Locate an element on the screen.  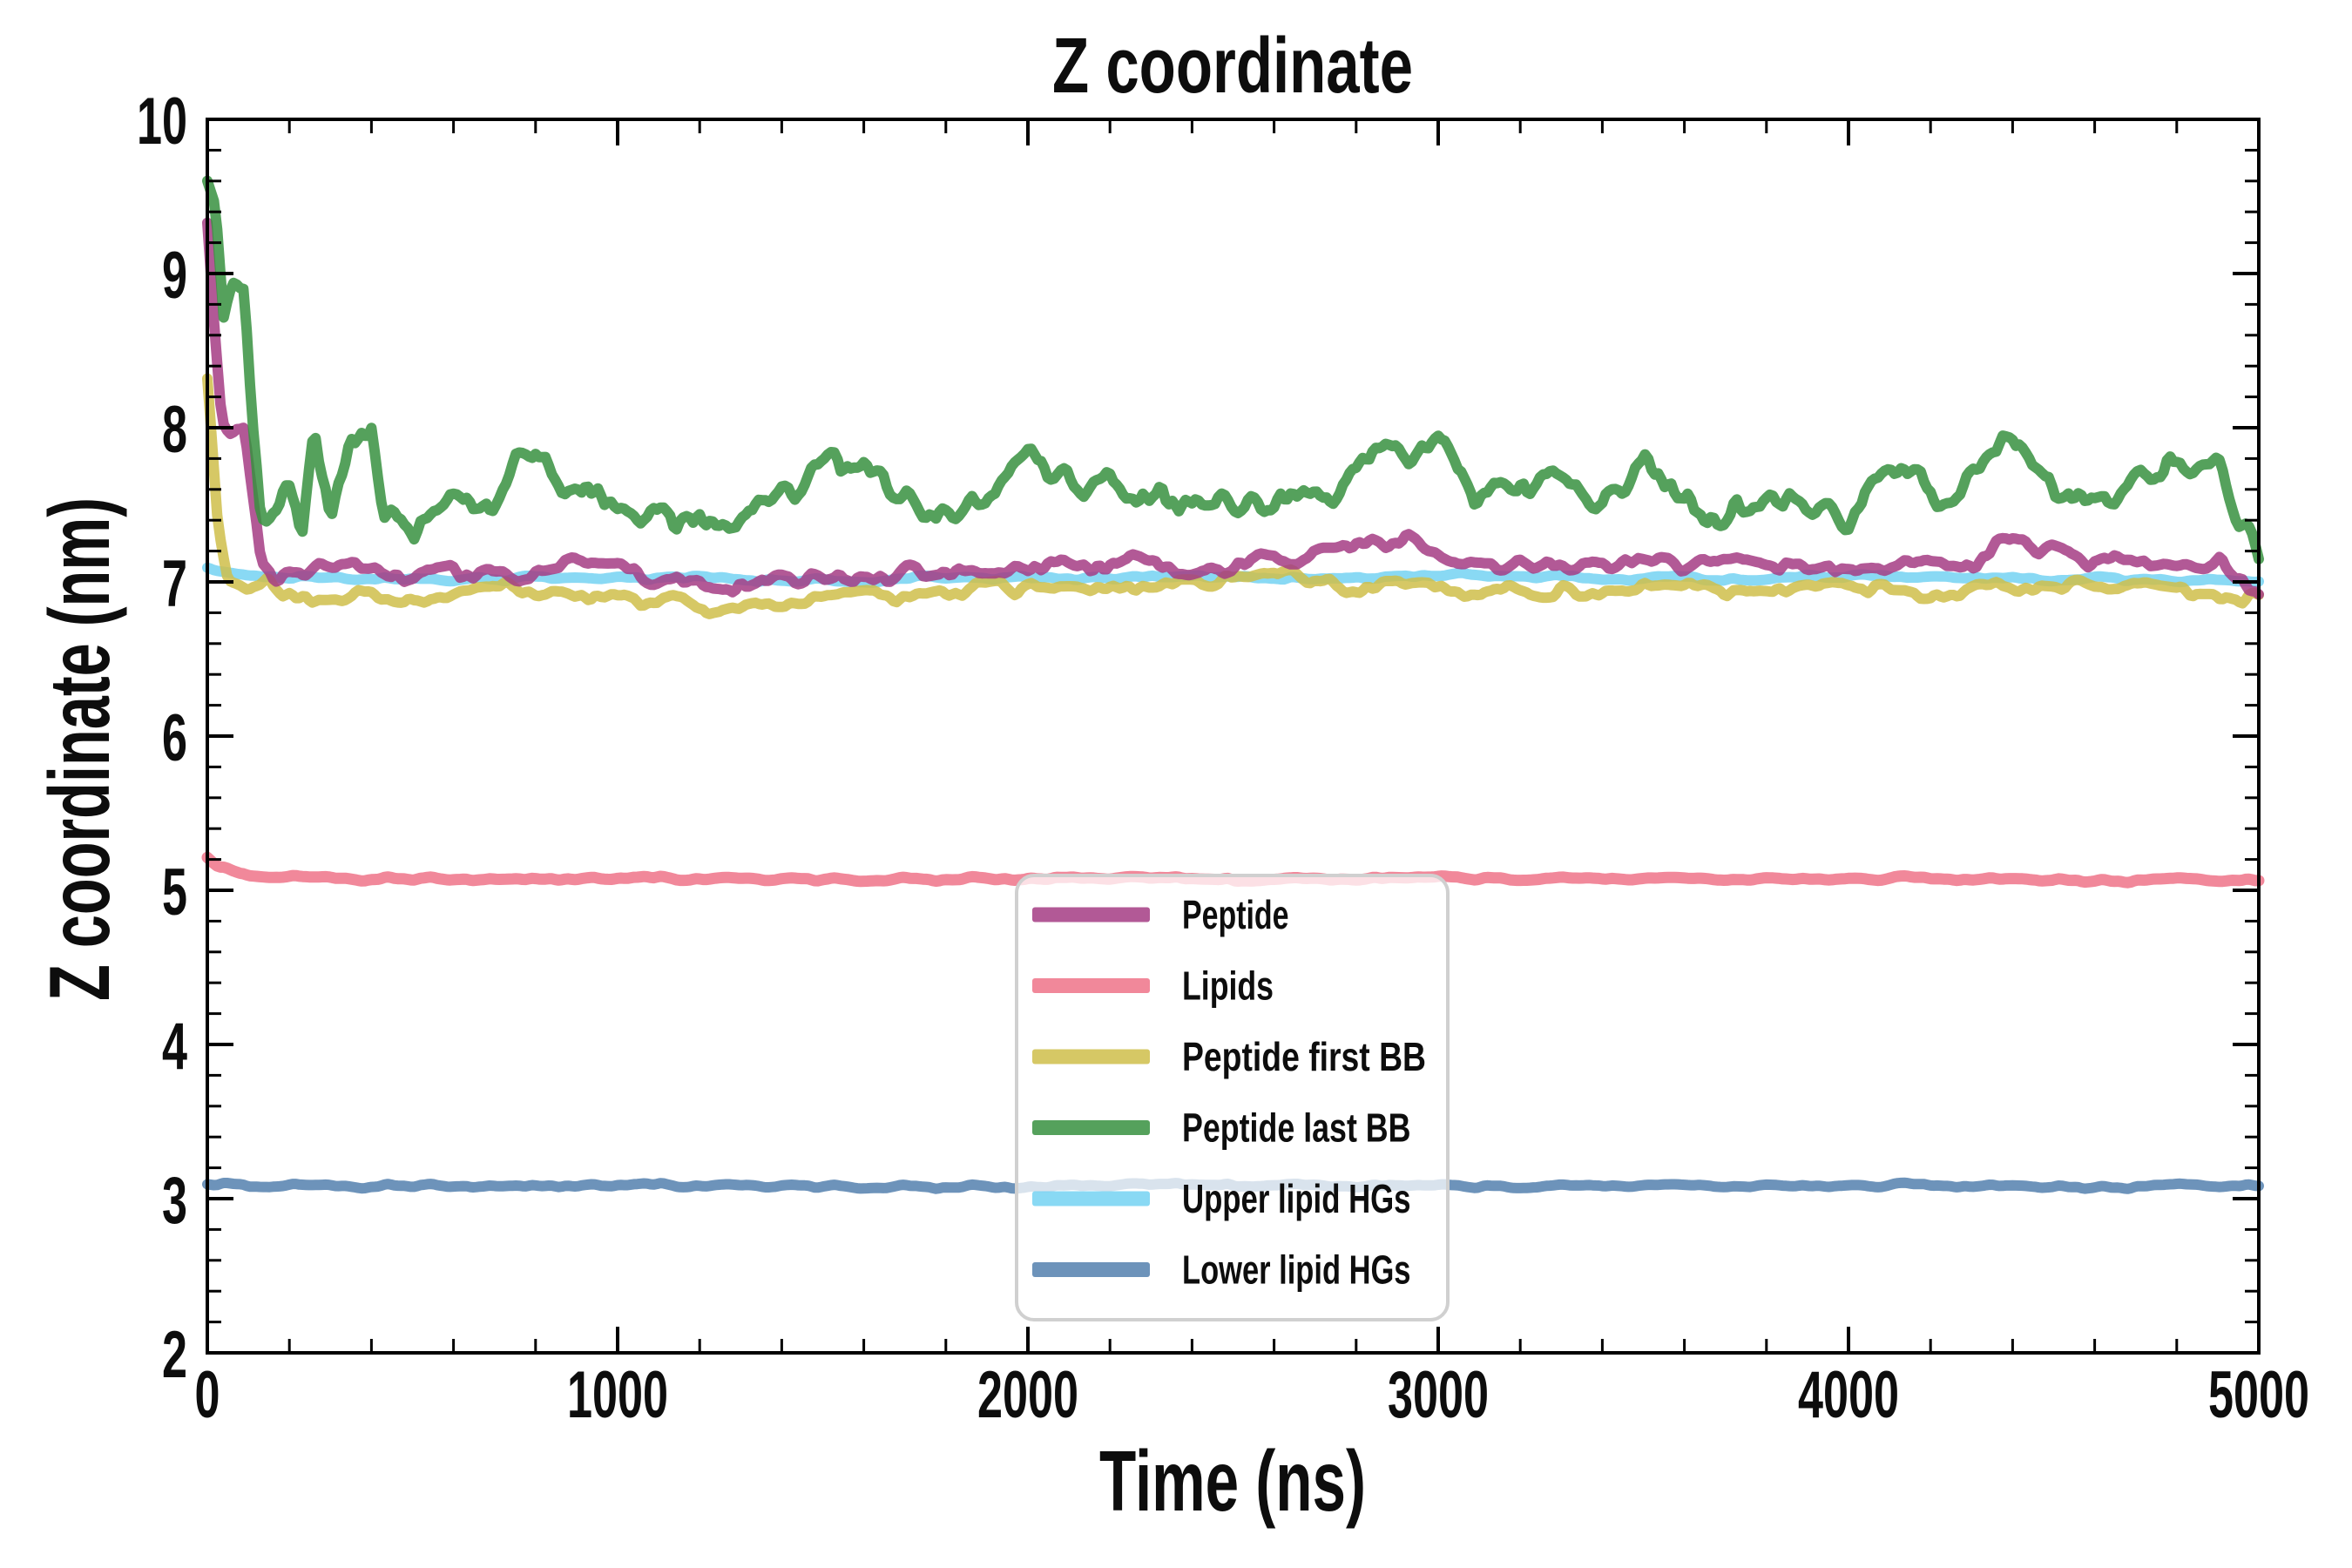
legend-item: Upper lipid HGs is located at coordinates (1221, 1198).